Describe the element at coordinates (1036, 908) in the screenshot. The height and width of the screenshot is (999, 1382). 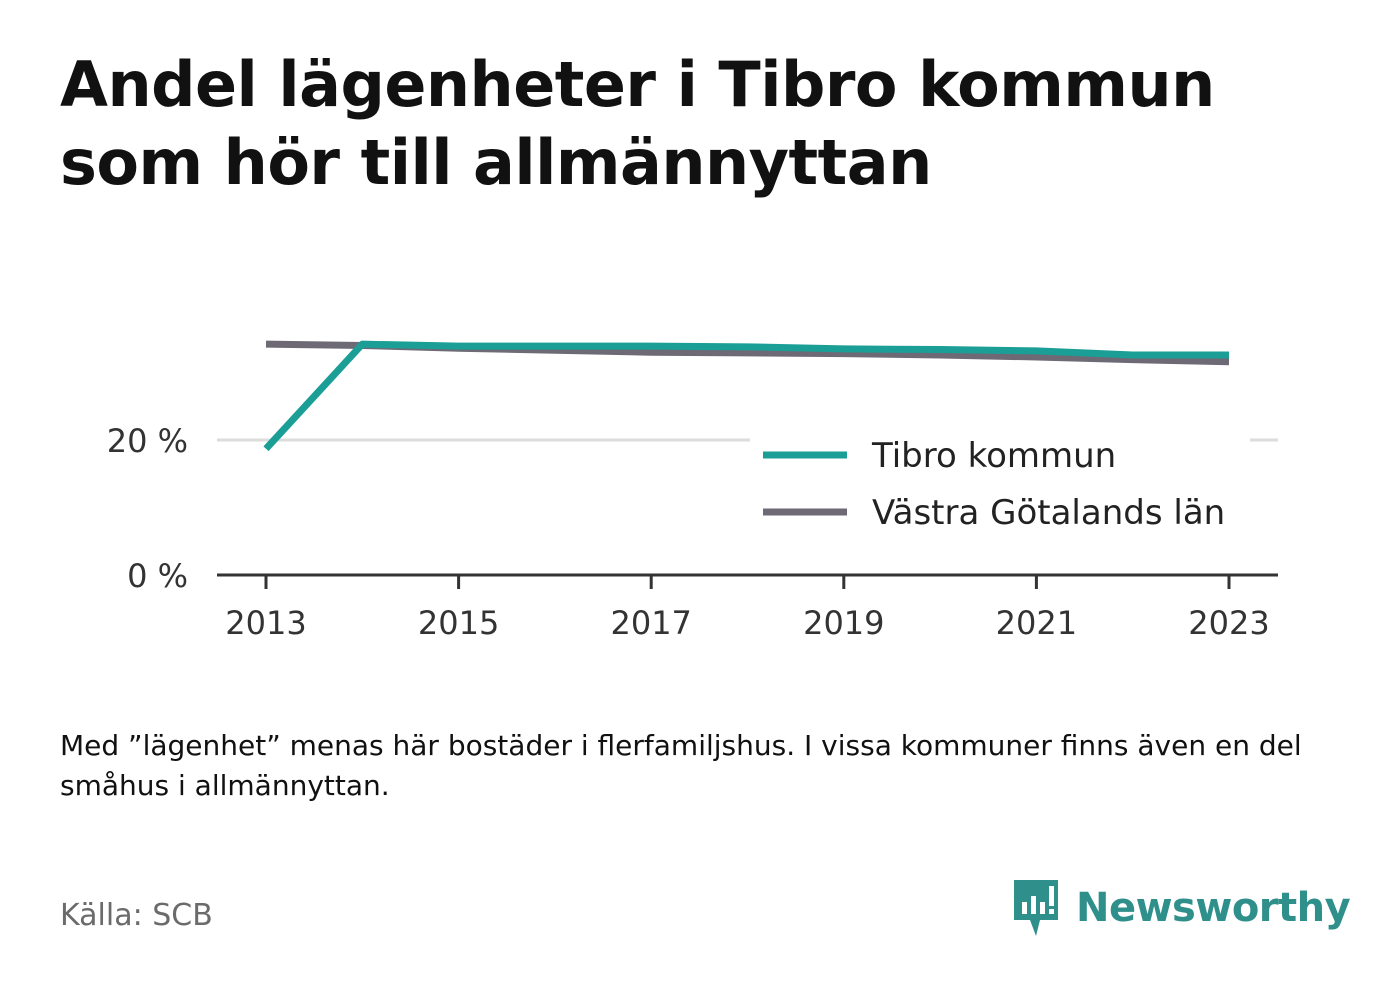
I see `newsworthy-logo-icon` at that location.